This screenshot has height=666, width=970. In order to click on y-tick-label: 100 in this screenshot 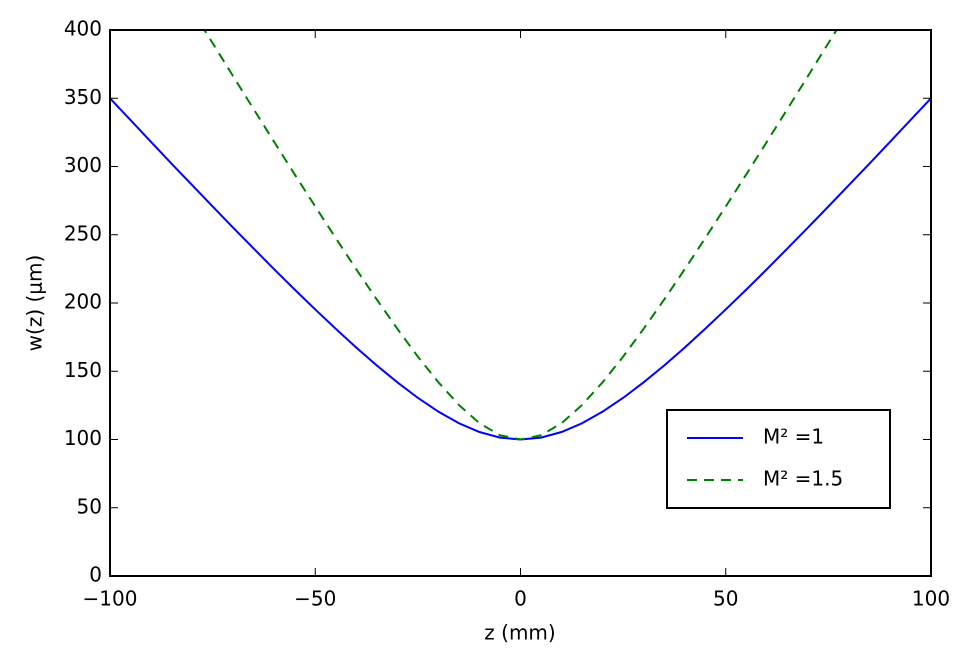, I will do `click(83, 438)`.